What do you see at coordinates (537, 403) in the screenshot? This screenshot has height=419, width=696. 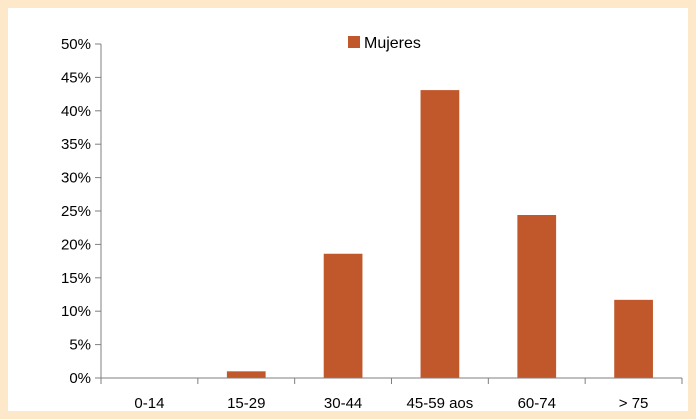 I see `x-tick-label: 60-74` at bounding box center [537, 403].